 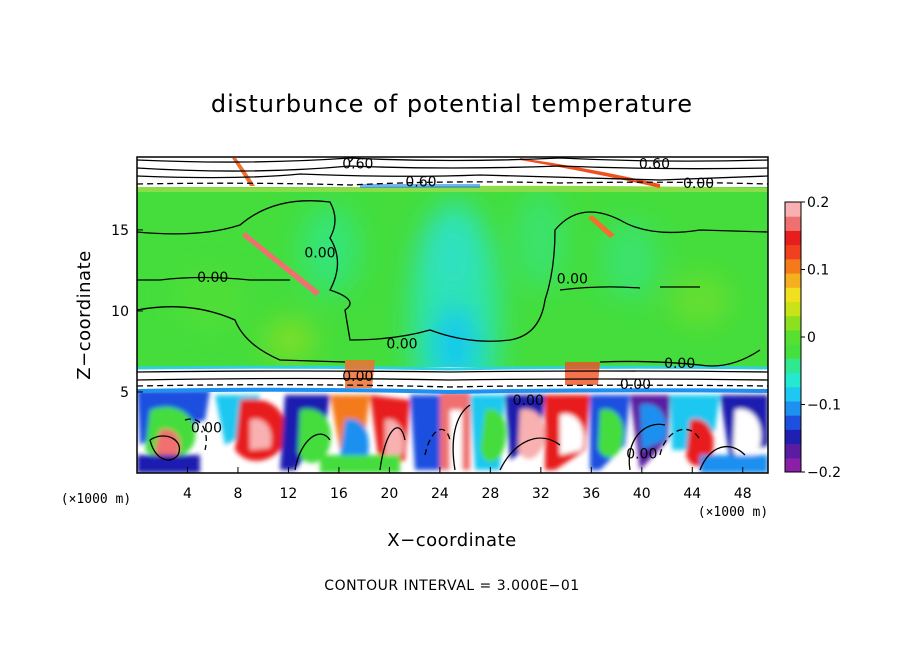 I want to click on x-tick-label: 12, so click(x=289, y=494).